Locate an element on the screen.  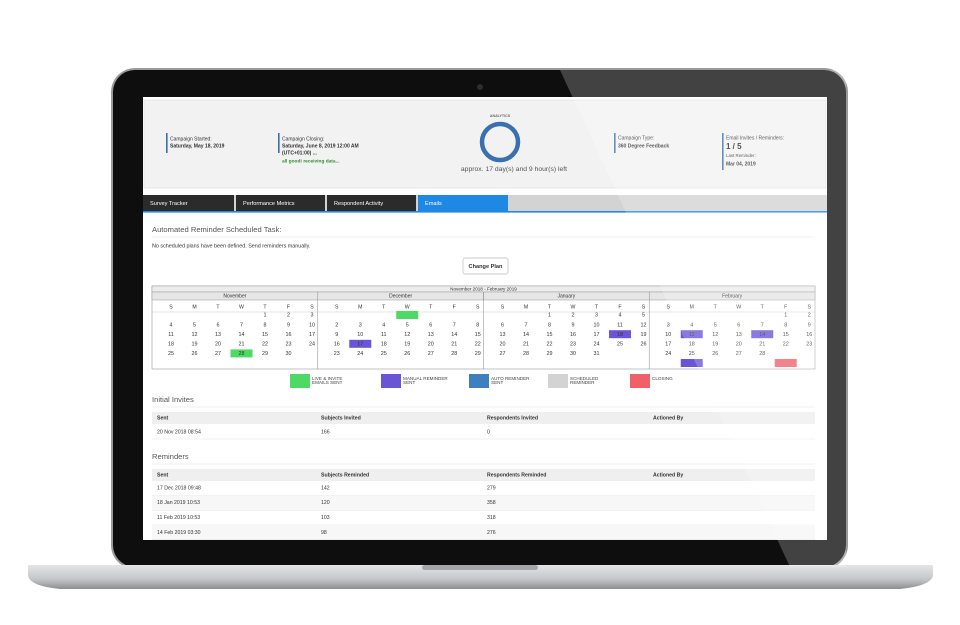
weekday: W is located at coordinates (573, 307).